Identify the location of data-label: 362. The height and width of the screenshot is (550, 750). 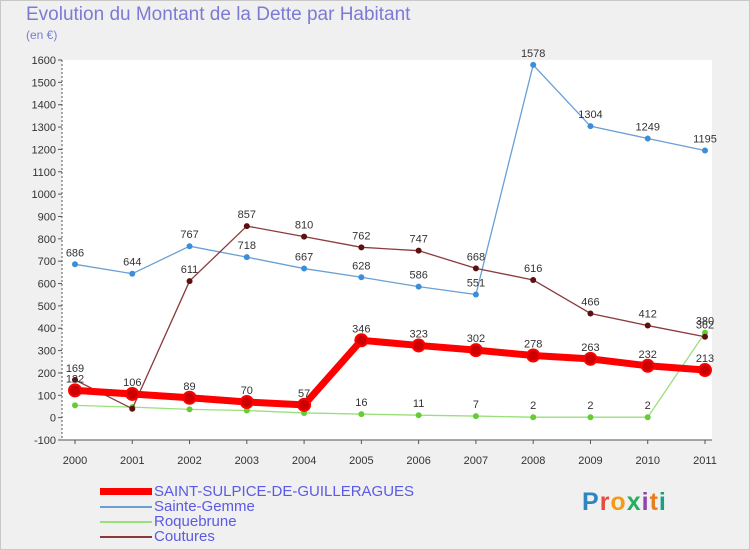
(705, 326).